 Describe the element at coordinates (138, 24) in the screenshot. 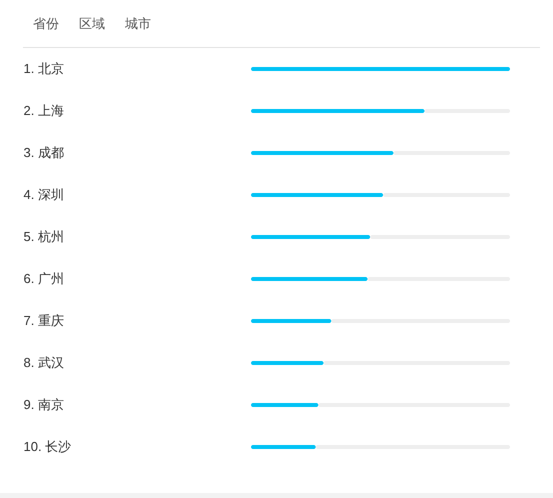

I see `tab-label: 城市` at that location.